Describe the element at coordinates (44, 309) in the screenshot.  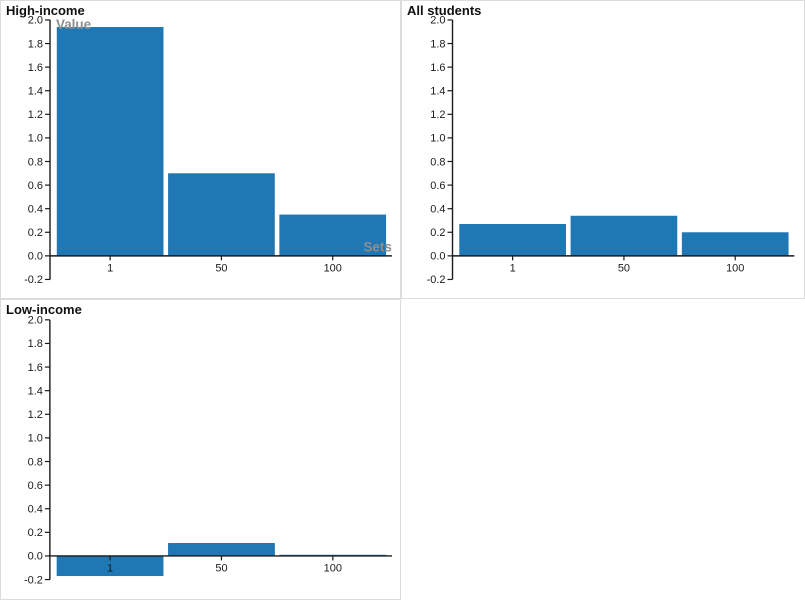
I see `chart-title: Low-income` at that location.